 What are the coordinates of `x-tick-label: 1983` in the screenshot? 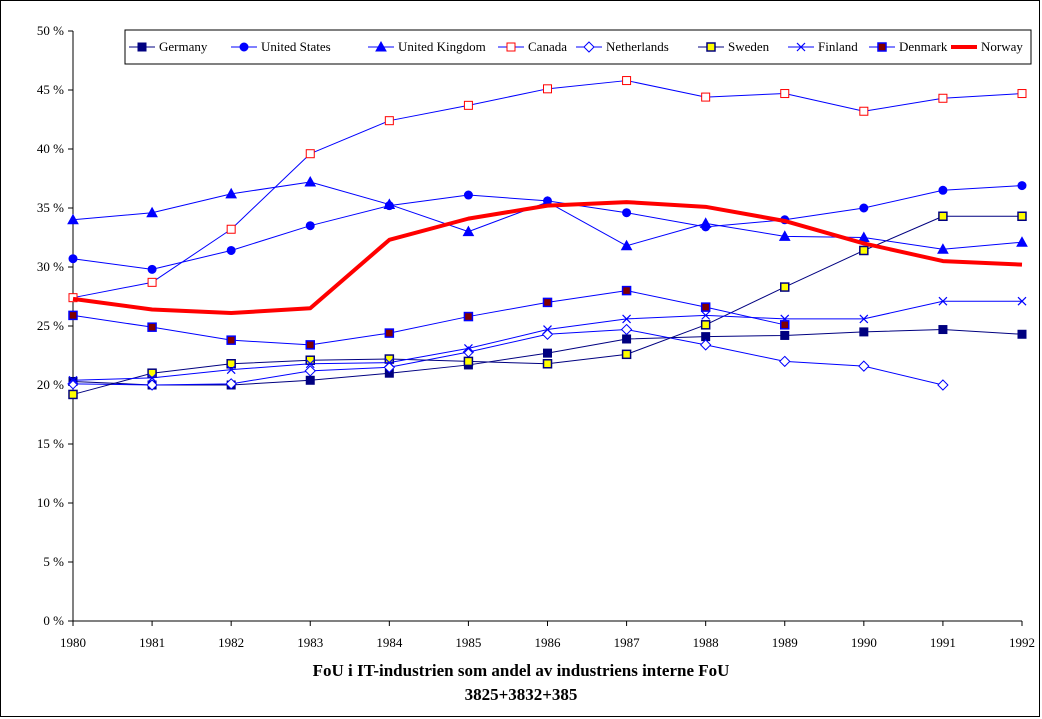 It's located at (310, 642).